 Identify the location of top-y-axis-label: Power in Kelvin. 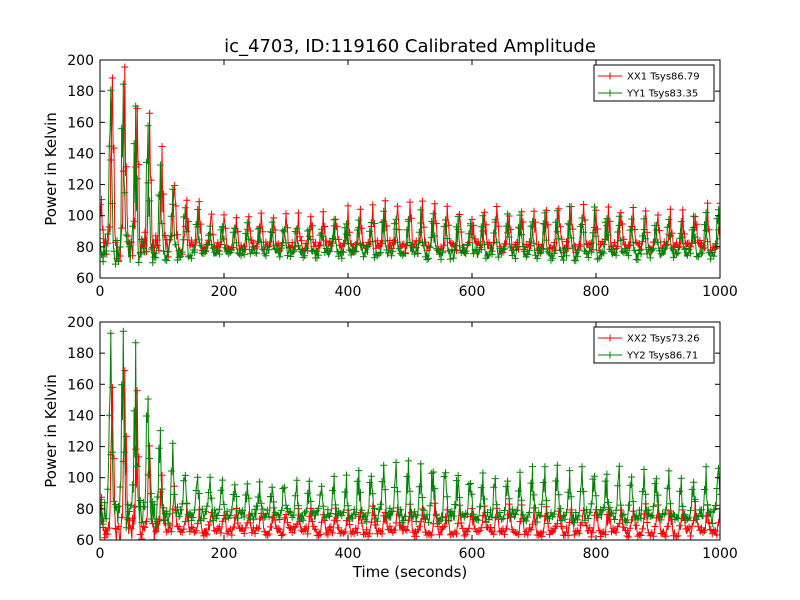
(51, 169).